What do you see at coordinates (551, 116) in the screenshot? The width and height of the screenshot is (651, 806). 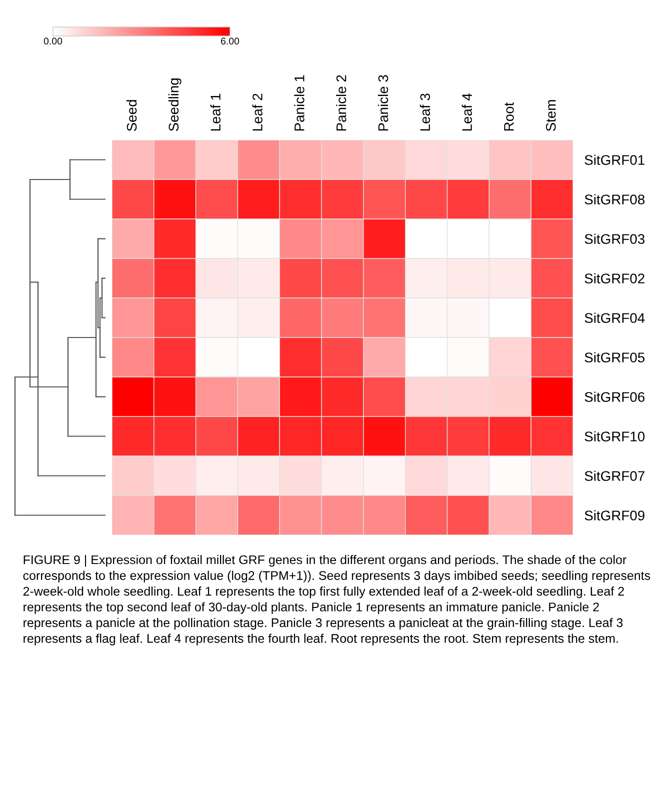 I see `x-tick-label: Stem` at bounding box center [551, 116].